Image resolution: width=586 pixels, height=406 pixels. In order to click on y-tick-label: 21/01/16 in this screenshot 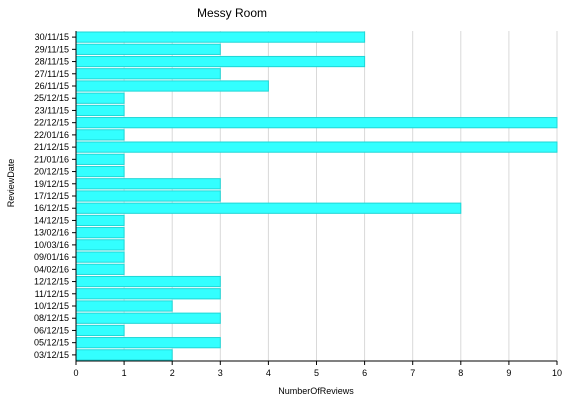, I will do `click(51, 159)`.